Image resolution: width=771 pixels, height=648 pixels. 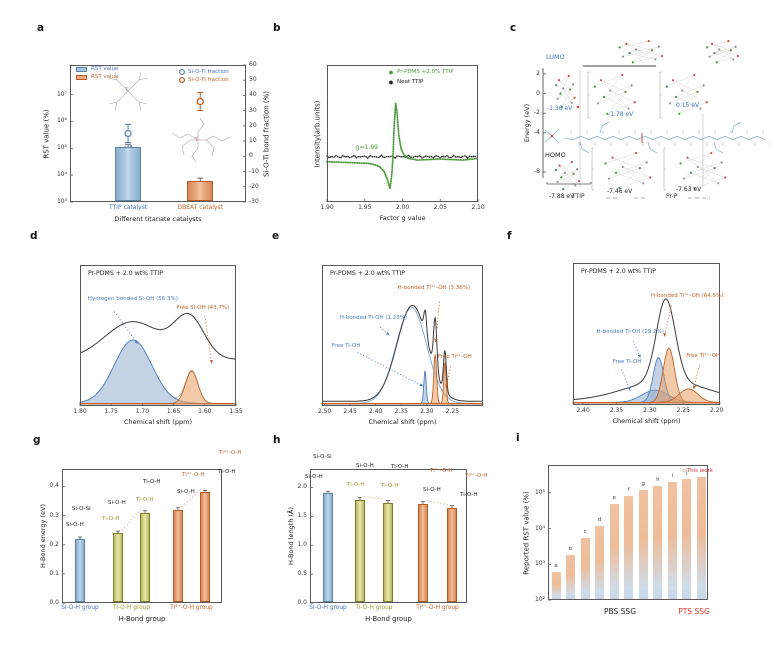 What do you see at coordinates (254, 186) in the screenshot?
I see `tick-label: -20` at bounding box center [254, 186].